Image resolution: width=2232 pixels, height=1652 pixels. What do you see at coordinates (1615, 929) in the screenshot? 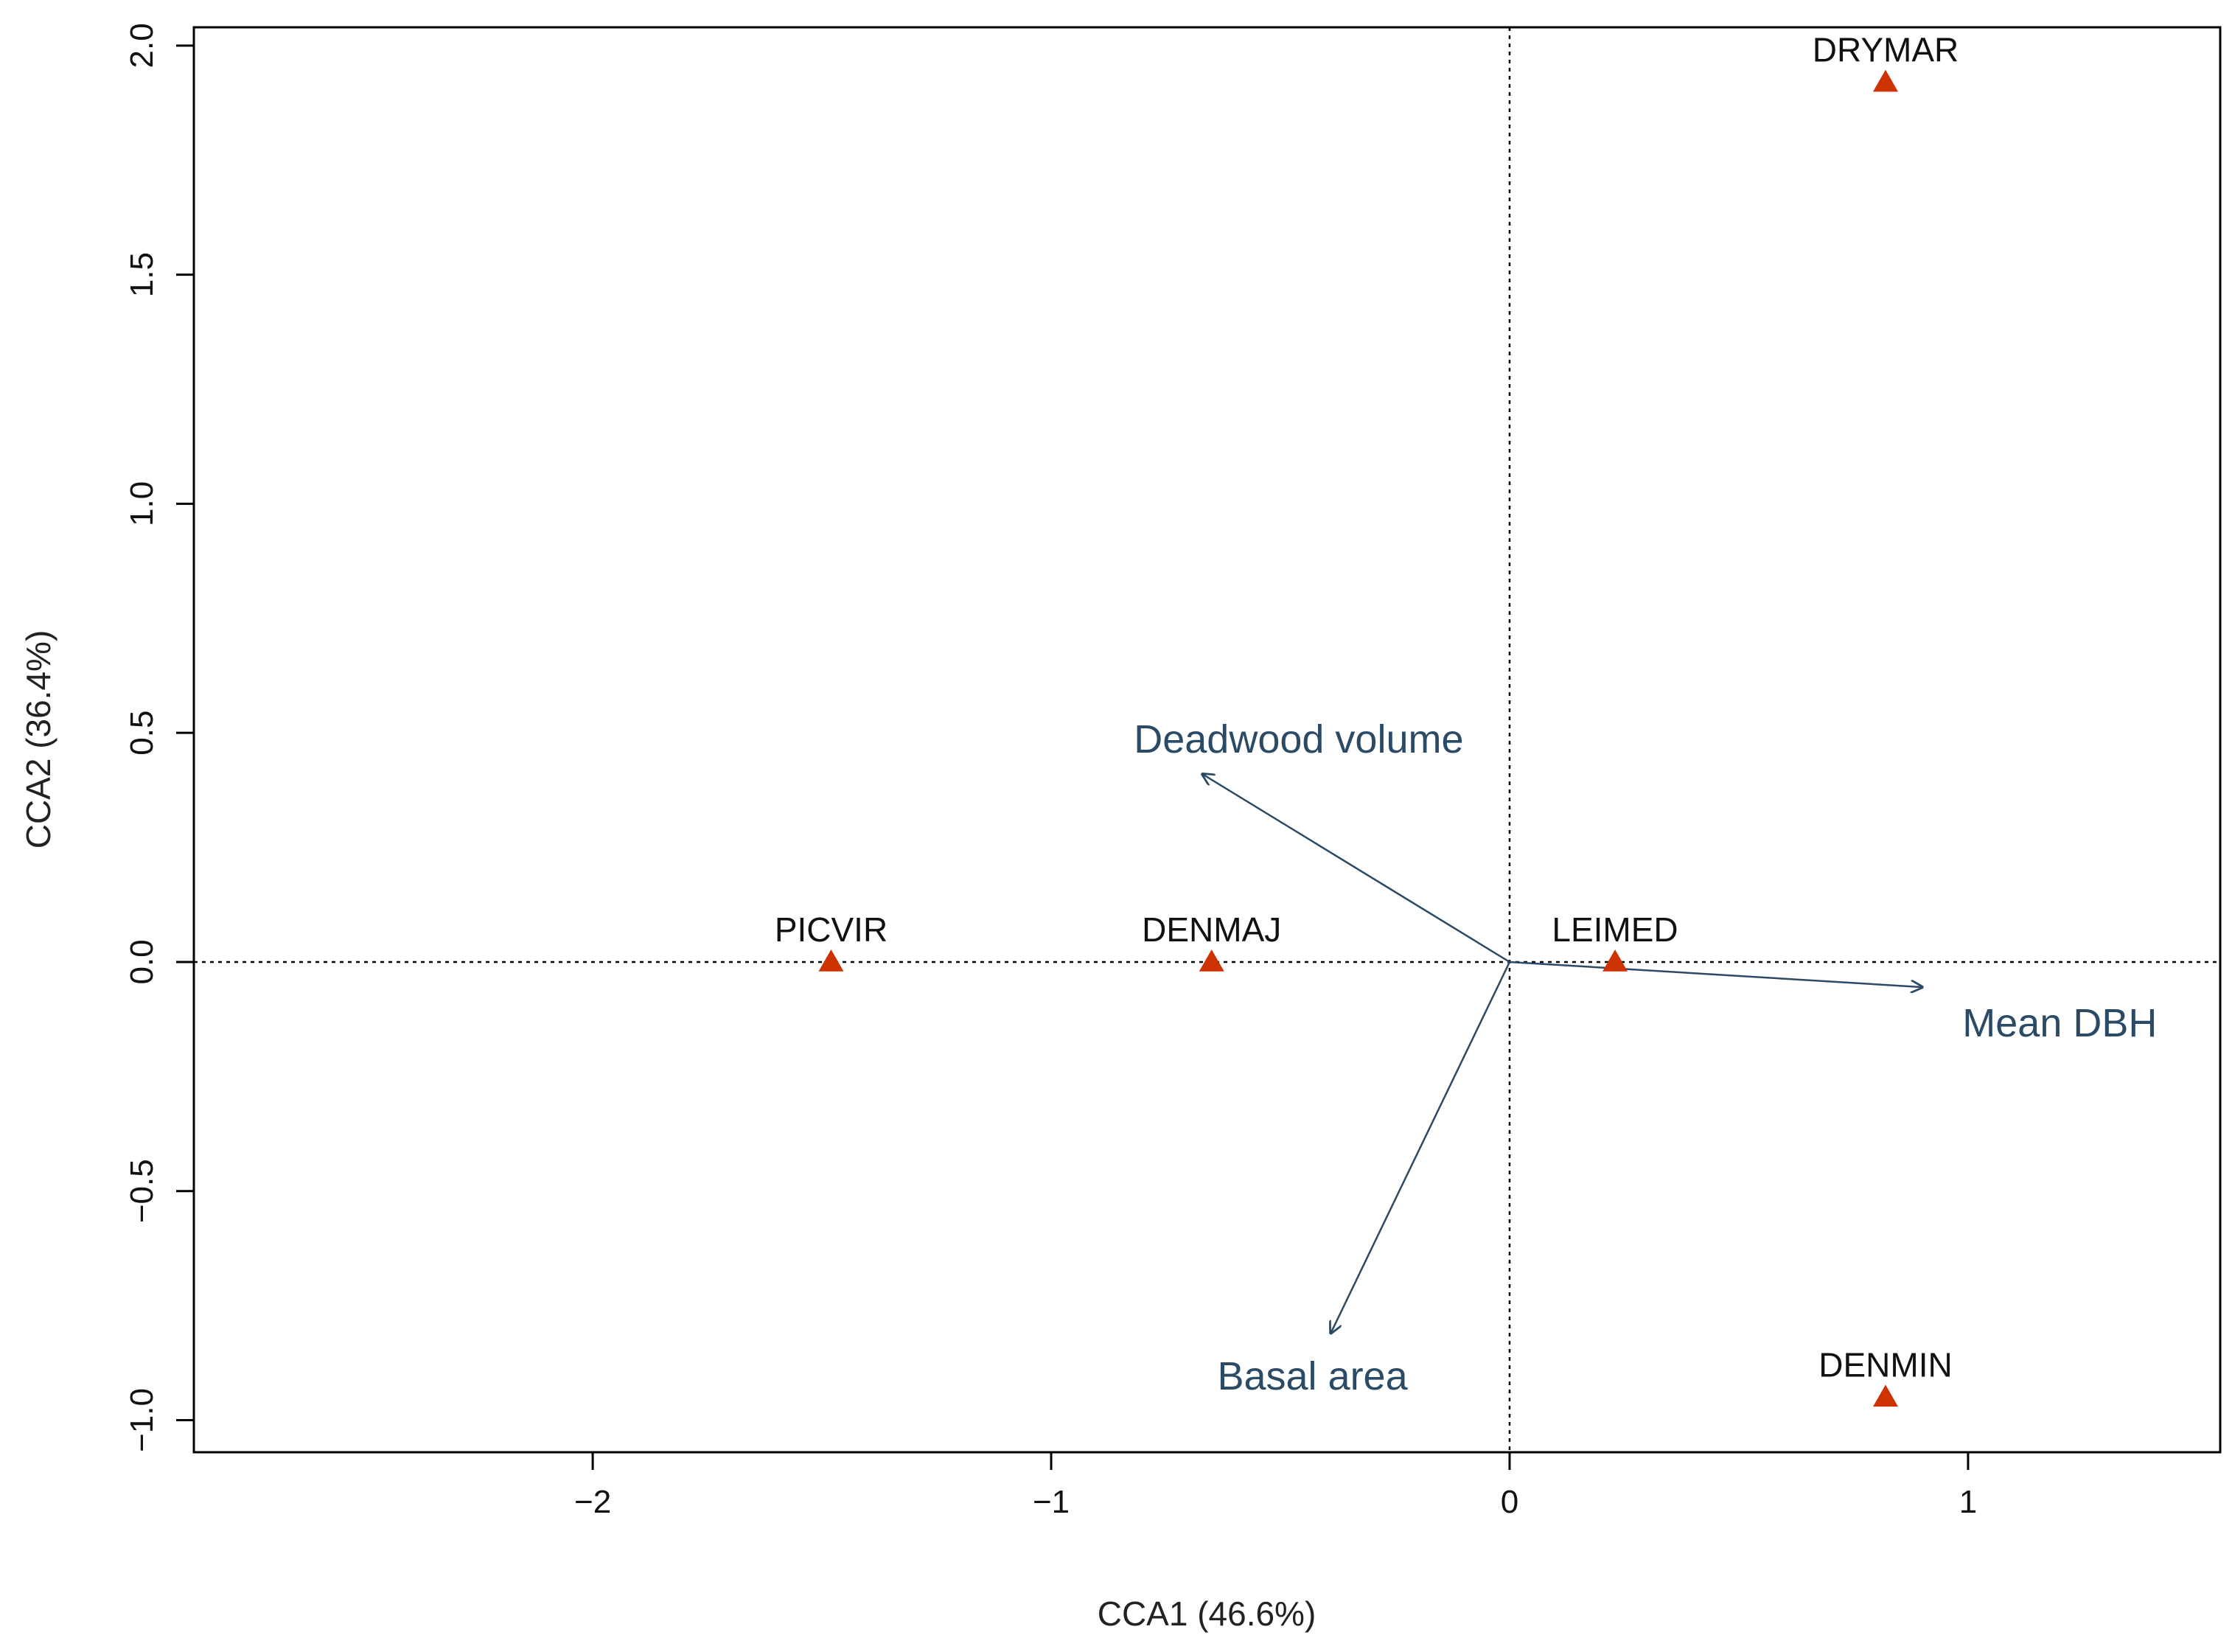
I see `species-label-leimed: LEIMED` at bounding box center [1615, 929].